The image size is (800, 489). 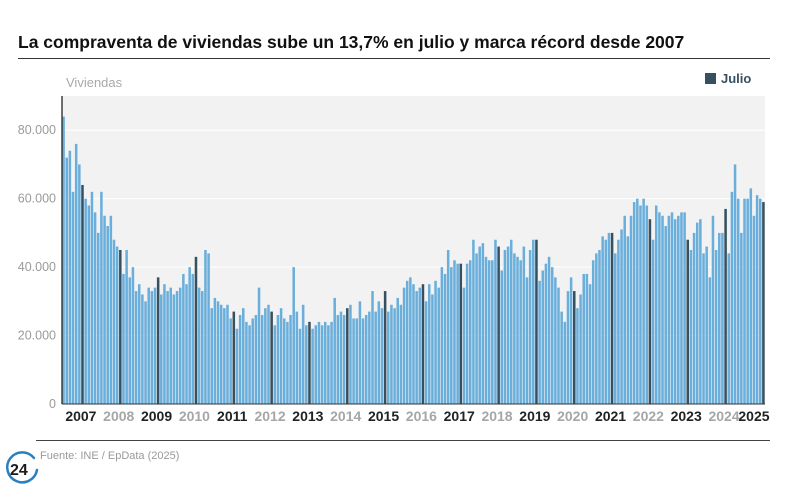 I want to click on y-tick-label: 80.000, so click(x=37, y=130).